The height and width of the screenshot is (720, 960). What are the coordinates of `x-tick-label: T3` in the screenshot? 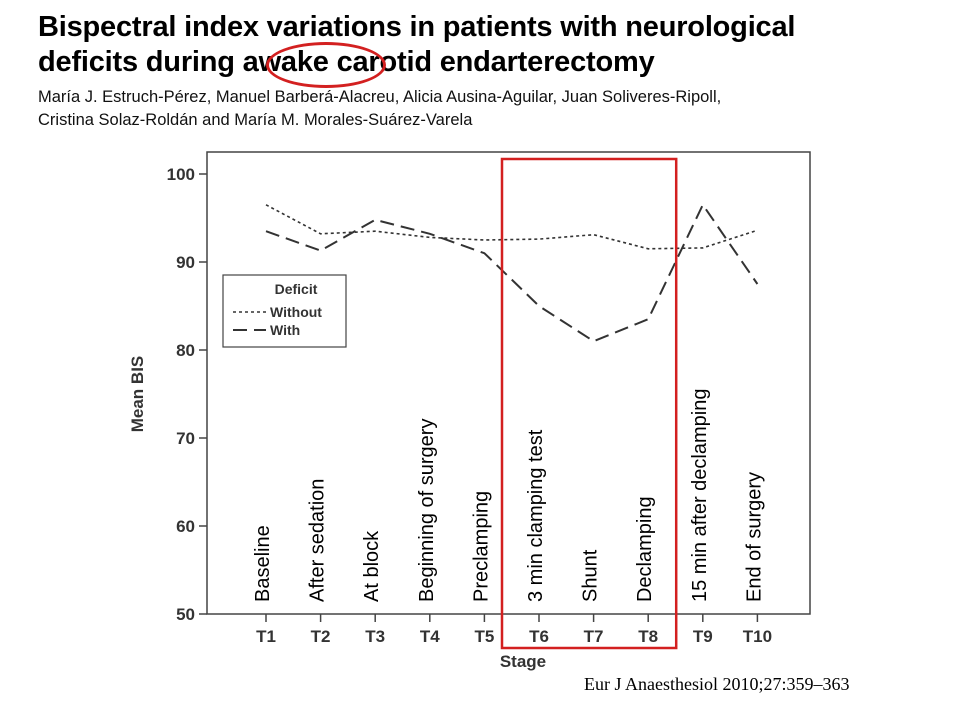 It's located at (375, 636).